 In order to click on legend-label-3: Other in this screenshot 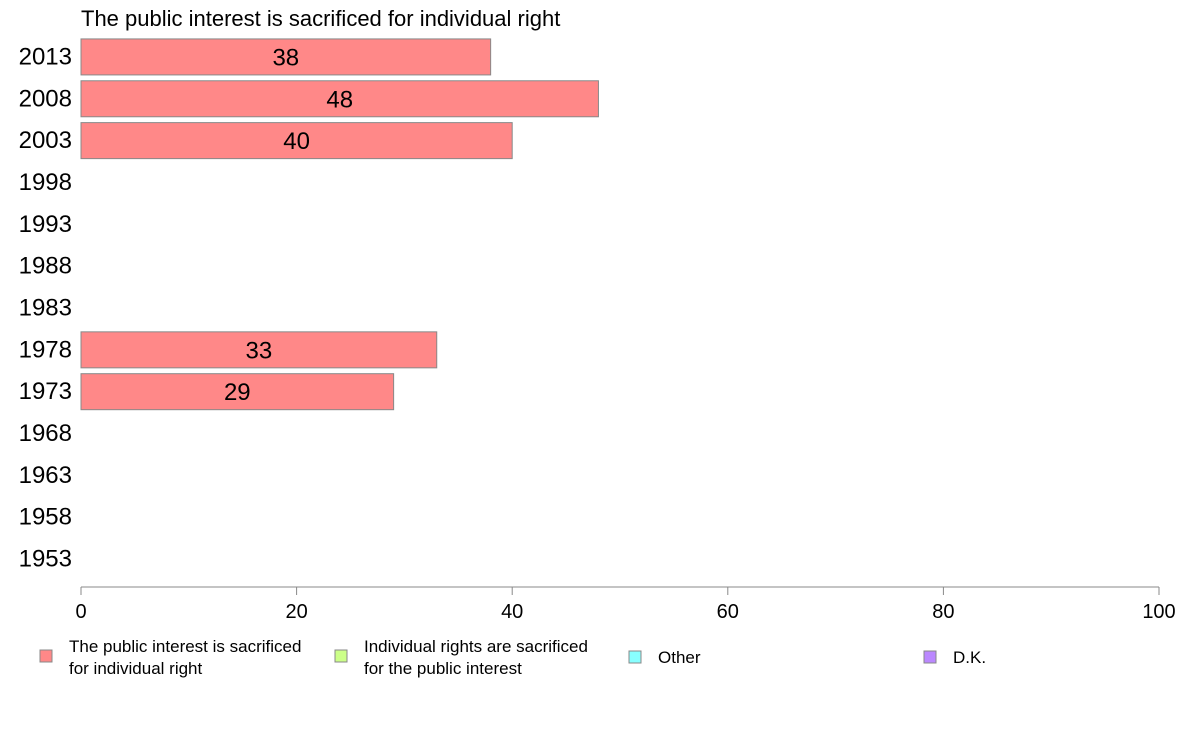, I will do `click(679, 657)`.